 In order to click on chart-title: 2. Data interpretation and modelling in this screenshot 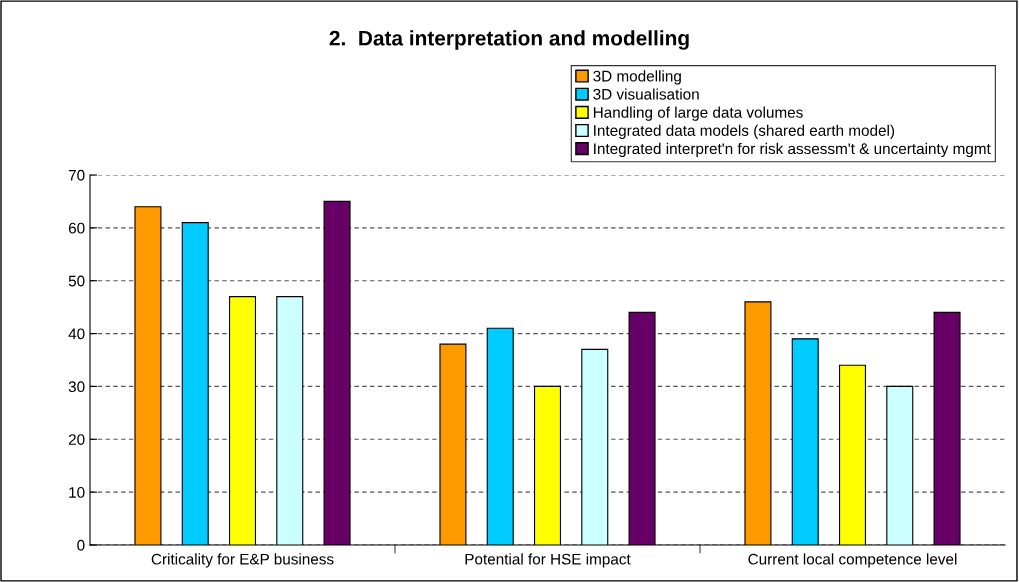, I will do `click(509, 40)`.